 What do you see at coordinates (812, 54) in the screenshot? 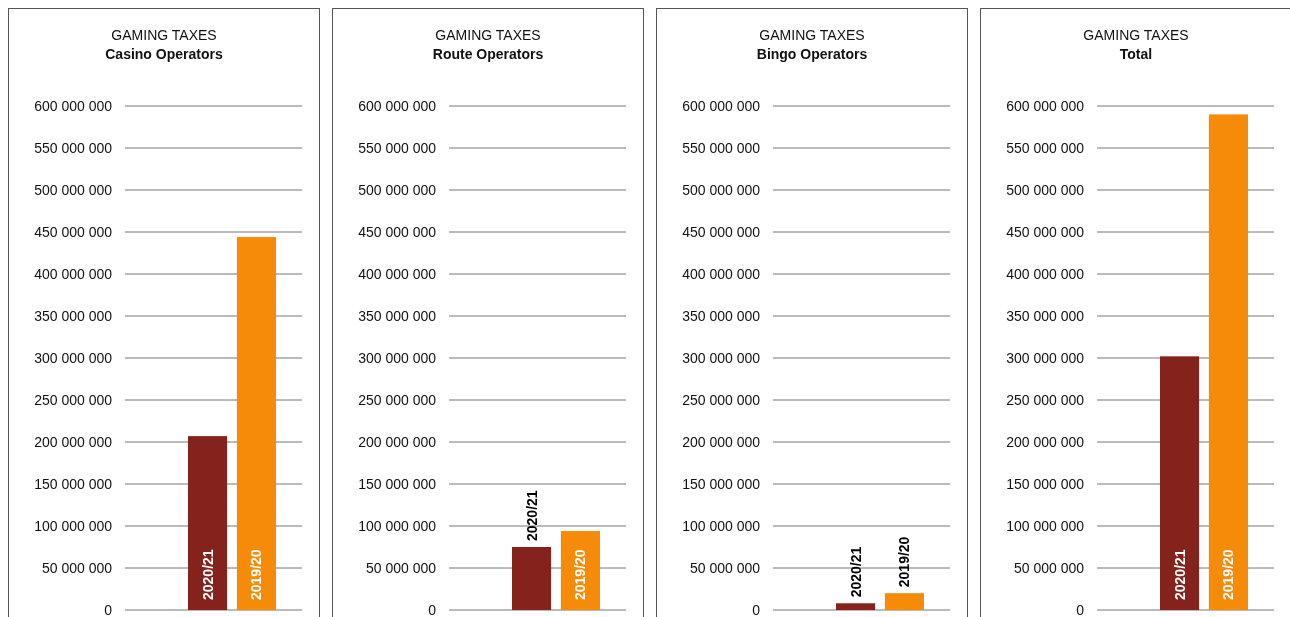
I see `chart-subtitle: Bingo Operators` at bounding box center [812, 54].